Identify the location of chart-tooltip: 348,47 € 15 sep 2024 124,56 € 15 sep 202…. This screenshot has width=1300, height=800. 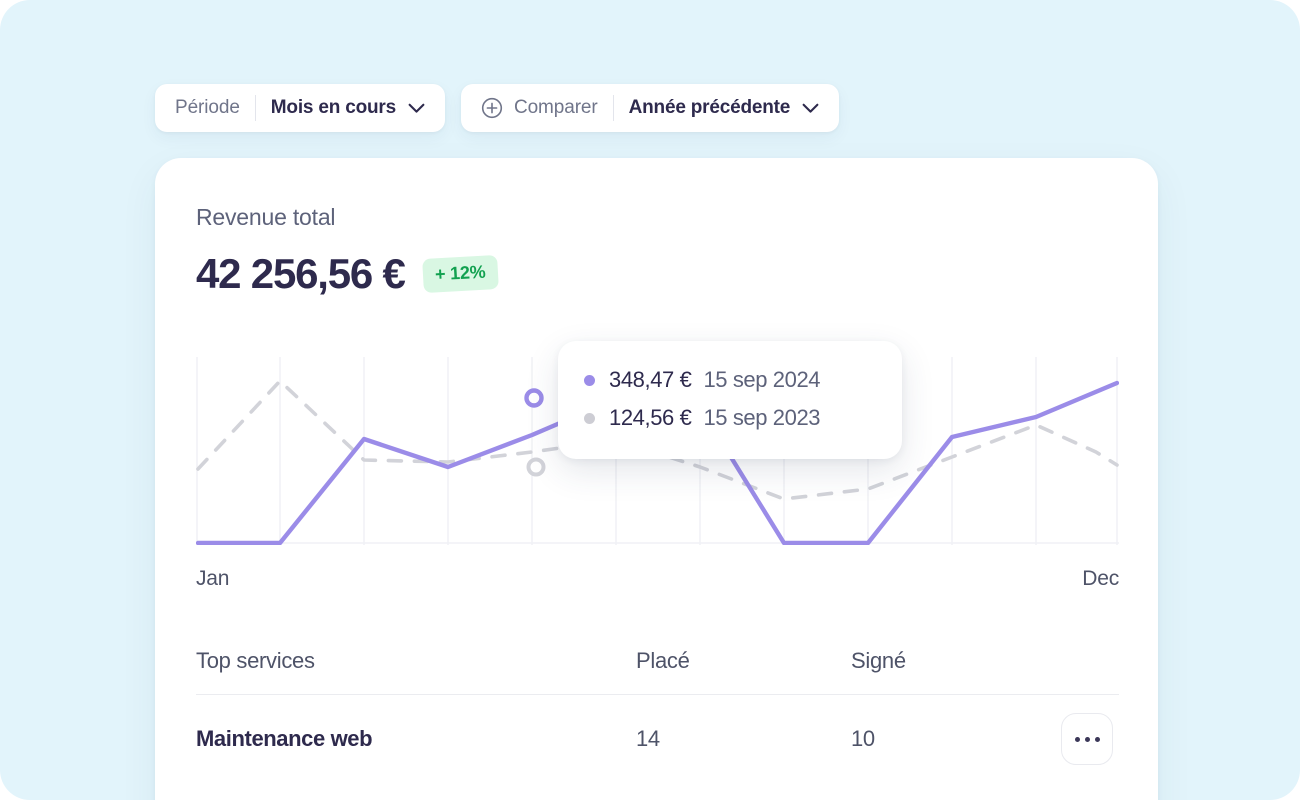
(730, 400).